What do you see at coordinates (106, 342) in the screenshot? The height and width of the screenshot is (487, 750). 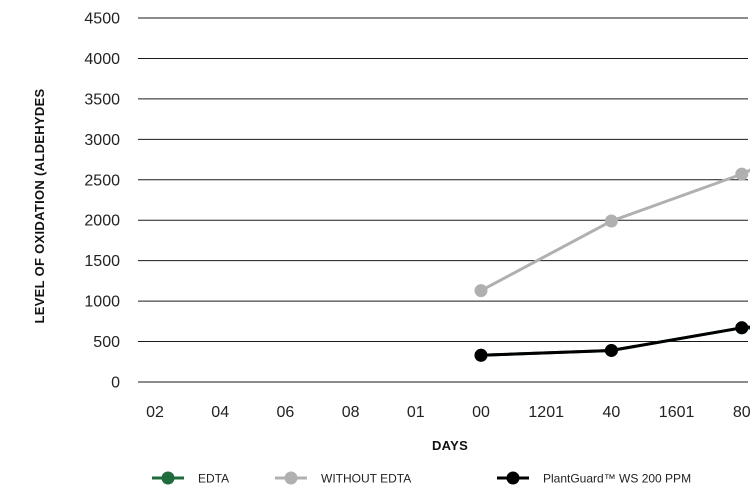 I see `y-tick-label: 500` at bounding box center [106, 342].